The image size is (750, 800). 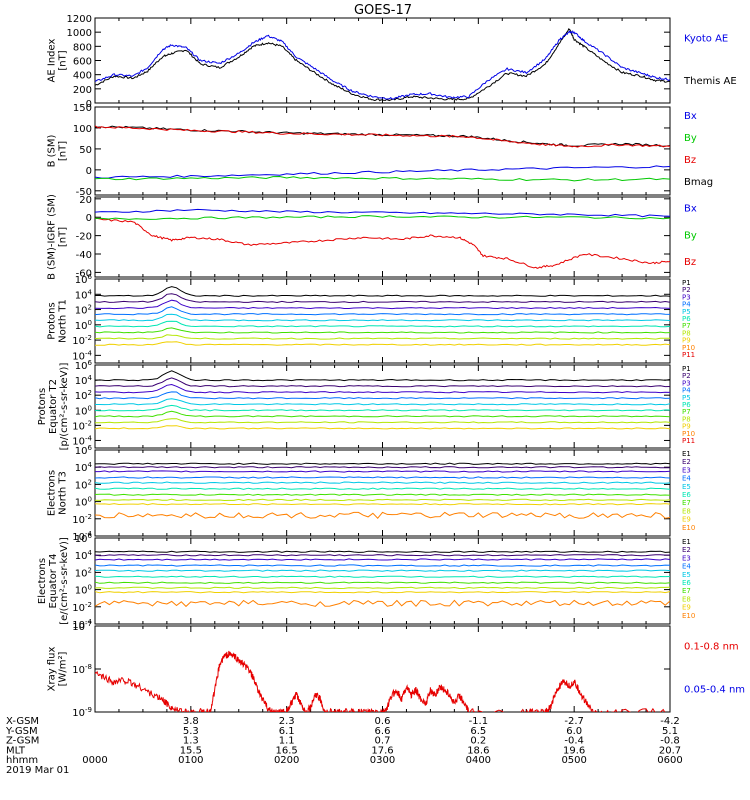 I want to click on y-tick-label: 600, so click(x=82, y=62).